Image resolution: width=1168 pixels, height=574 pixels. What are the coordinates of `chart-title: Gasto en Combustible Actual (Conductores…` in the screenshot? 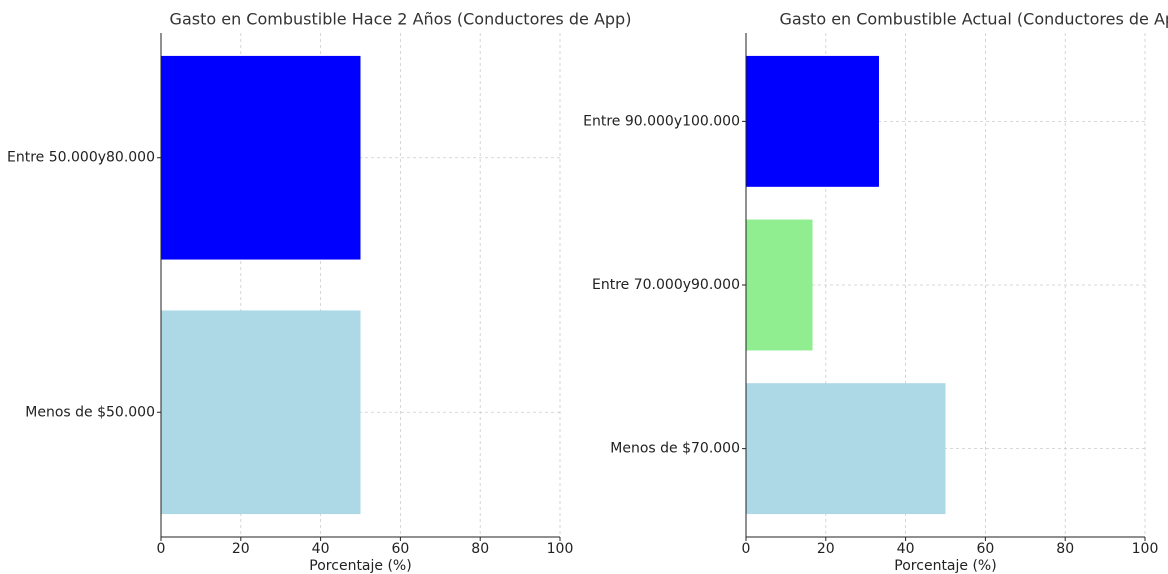 It's located at (974, 19).